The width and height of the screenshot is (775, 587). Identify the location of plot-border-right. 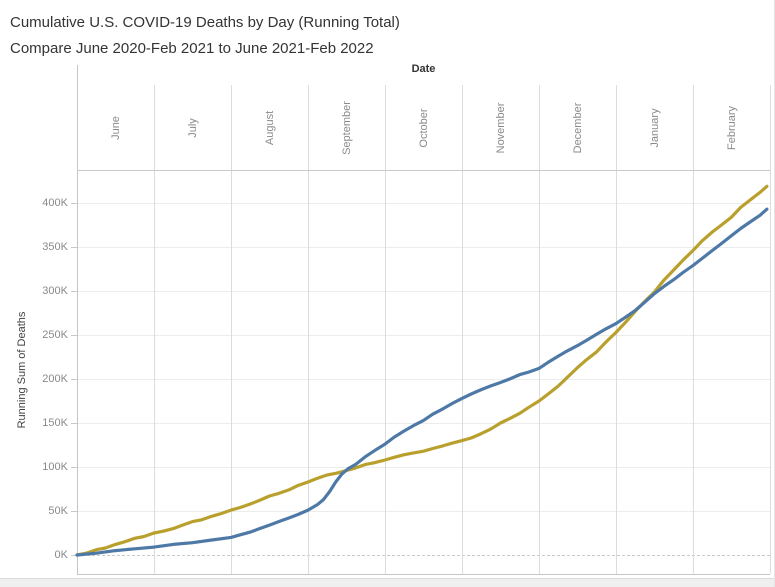
(770, 329).